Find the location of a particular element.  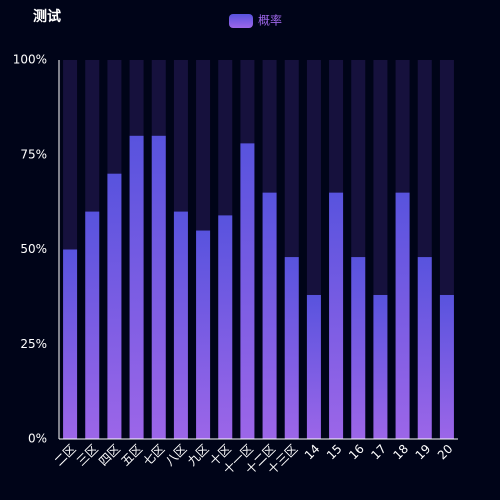

x-tick-label: 九区 is located at coordinates (198, 455).